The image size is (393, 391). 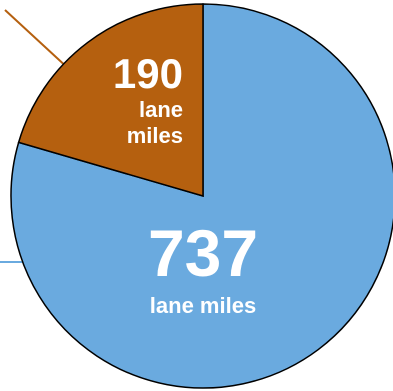 I want to click on slice-unit-label-190: lane miles, so click(x=155, y=122).